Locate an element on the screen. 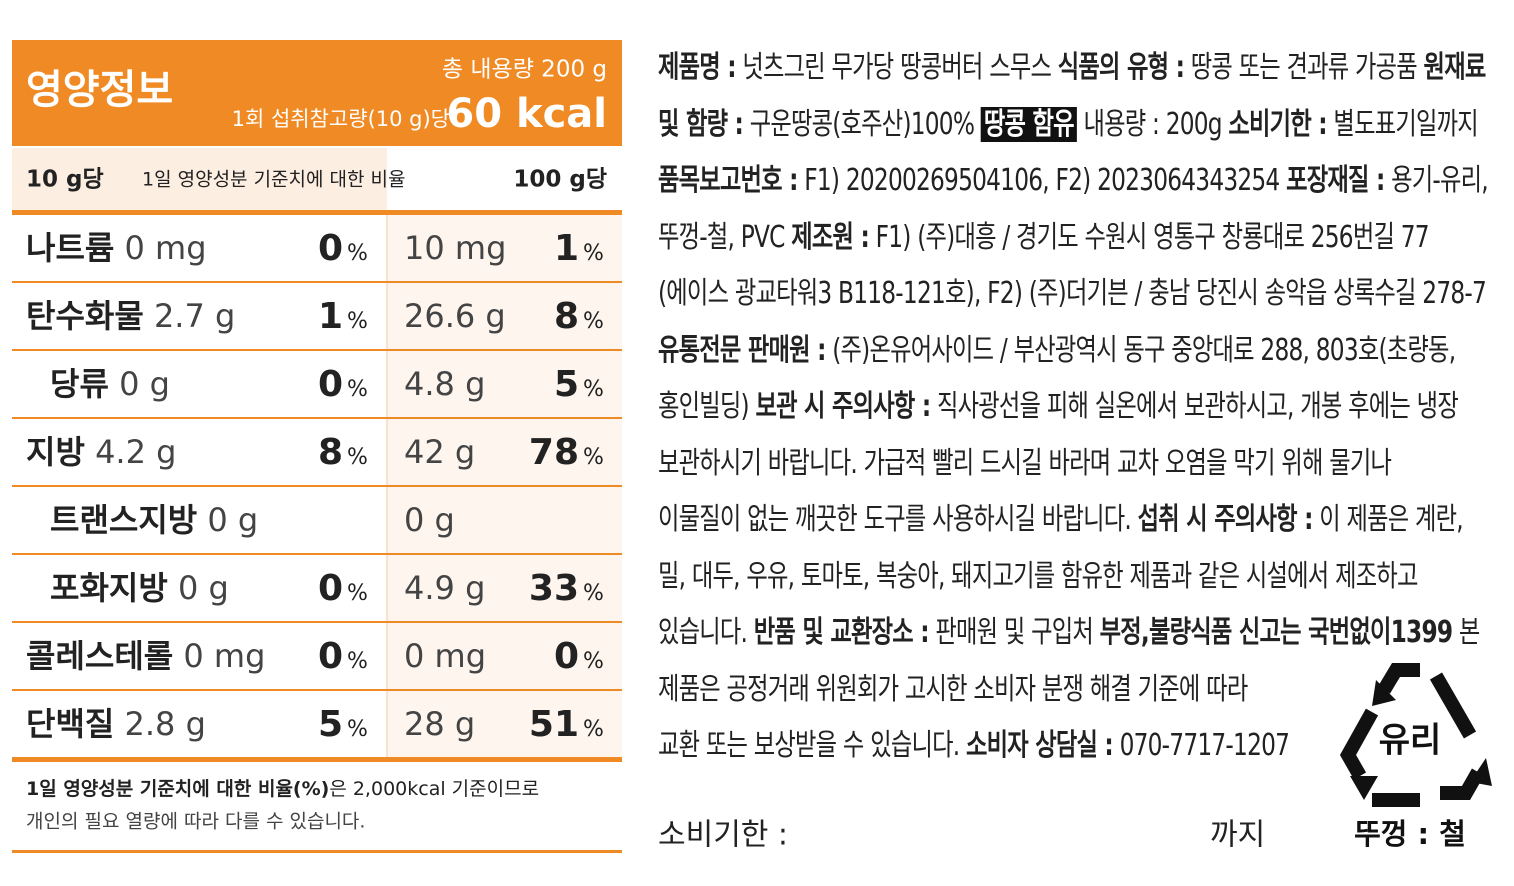  nutrient: 트랜스지방 0 g is located at coordinates (154, 520).